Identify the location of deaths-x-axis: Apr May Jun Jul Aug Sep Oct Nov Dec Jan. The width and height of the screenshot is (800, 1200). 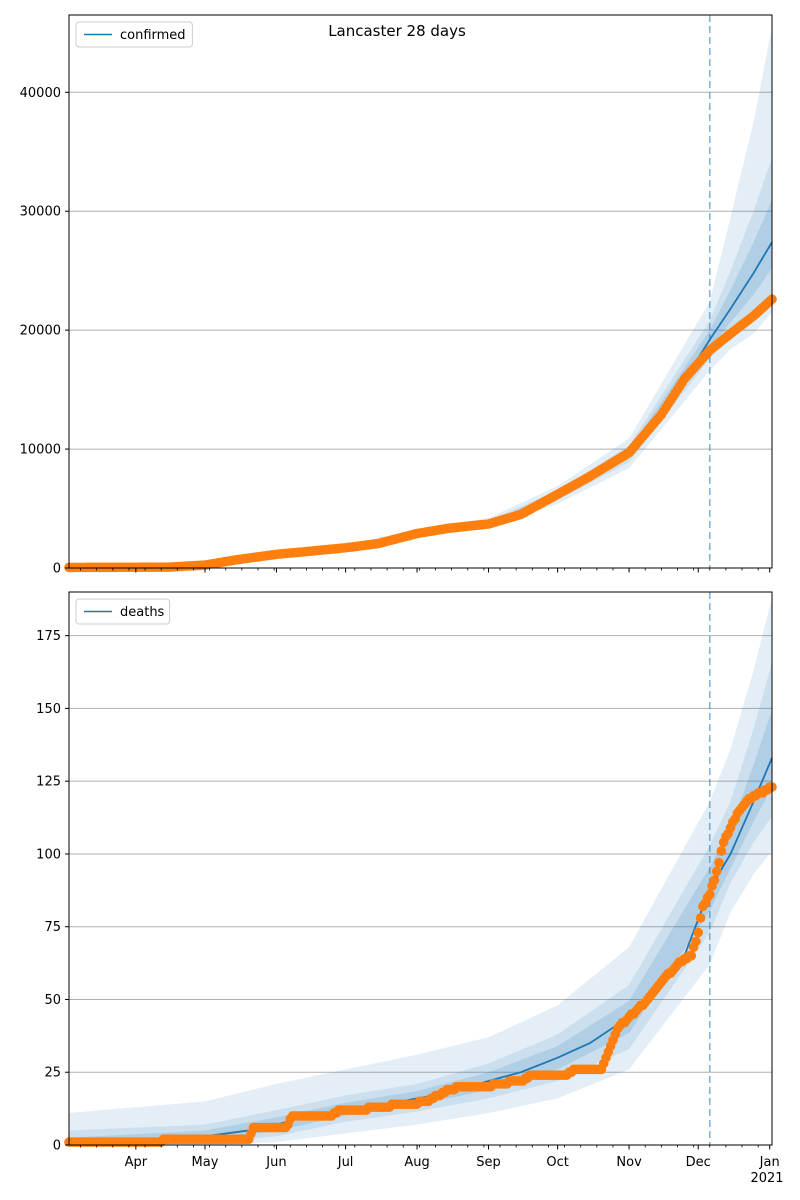
(430, 1157).